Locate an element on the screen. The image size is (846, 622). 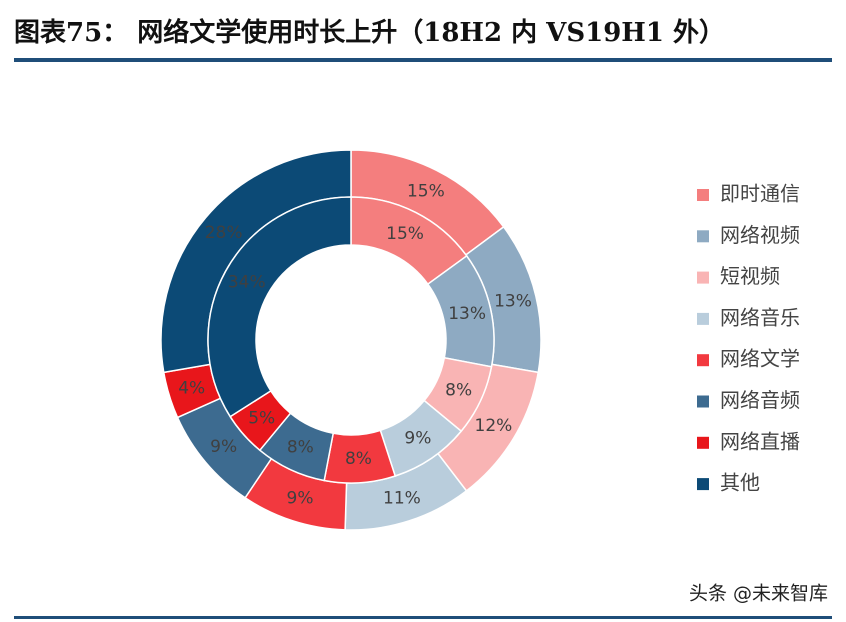
value-label: 11% is located at coordinates (402, 499).